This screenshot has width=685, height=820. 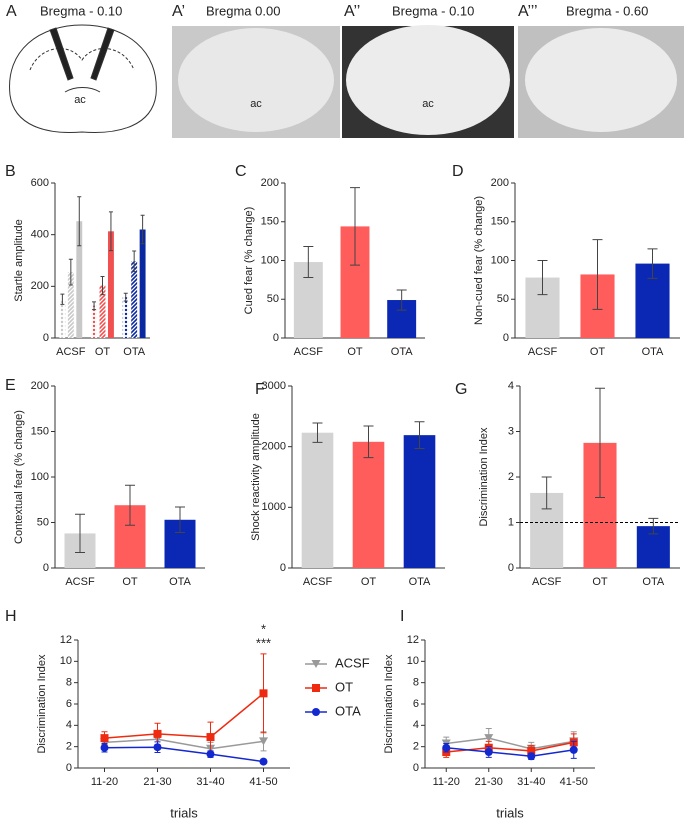 What do you see at coordinates (402, 616) in the screenshot?
I see `panel-letter: I` at bounding box center [402, 616].